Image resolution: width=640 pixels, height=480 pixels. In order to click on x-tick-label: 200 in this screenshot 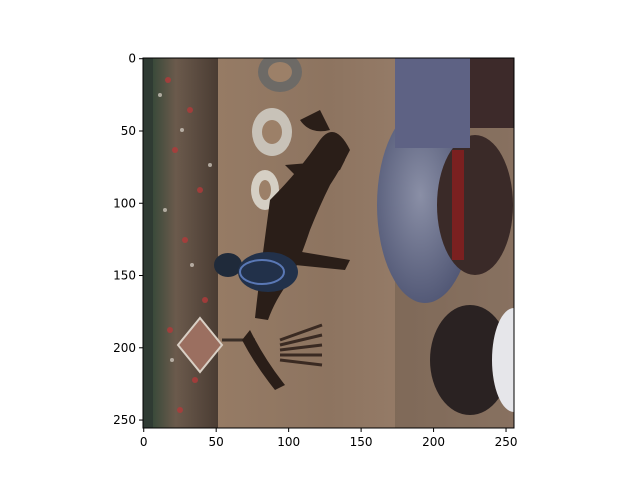, I will do `click(433, 442)`.